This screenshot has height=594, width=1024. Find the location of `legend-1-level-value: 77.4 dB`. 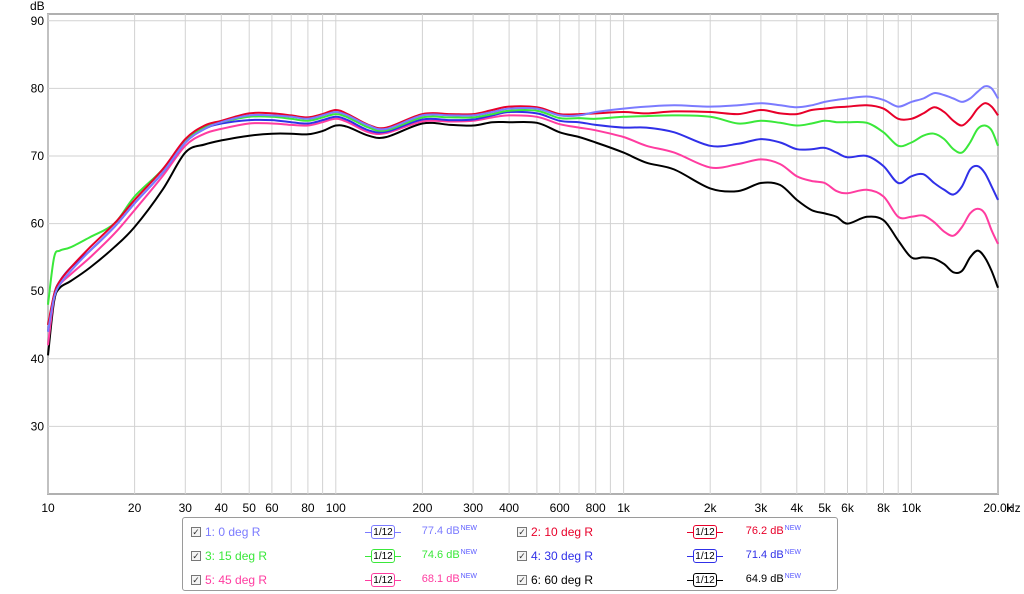

legend-1-level-value: 77.4 dB is located at coordinates (440, 531).